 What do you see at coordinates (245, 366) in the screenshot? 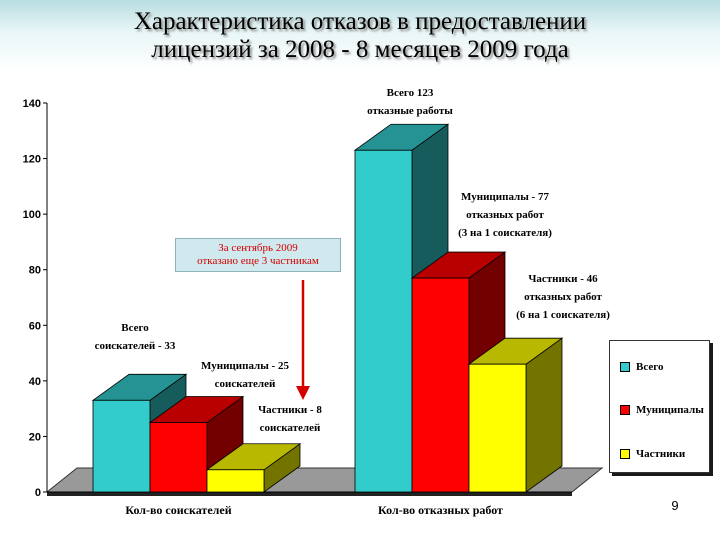
I see `annotation-line: Муниципалы - 25` at bounding box center [245, 366].